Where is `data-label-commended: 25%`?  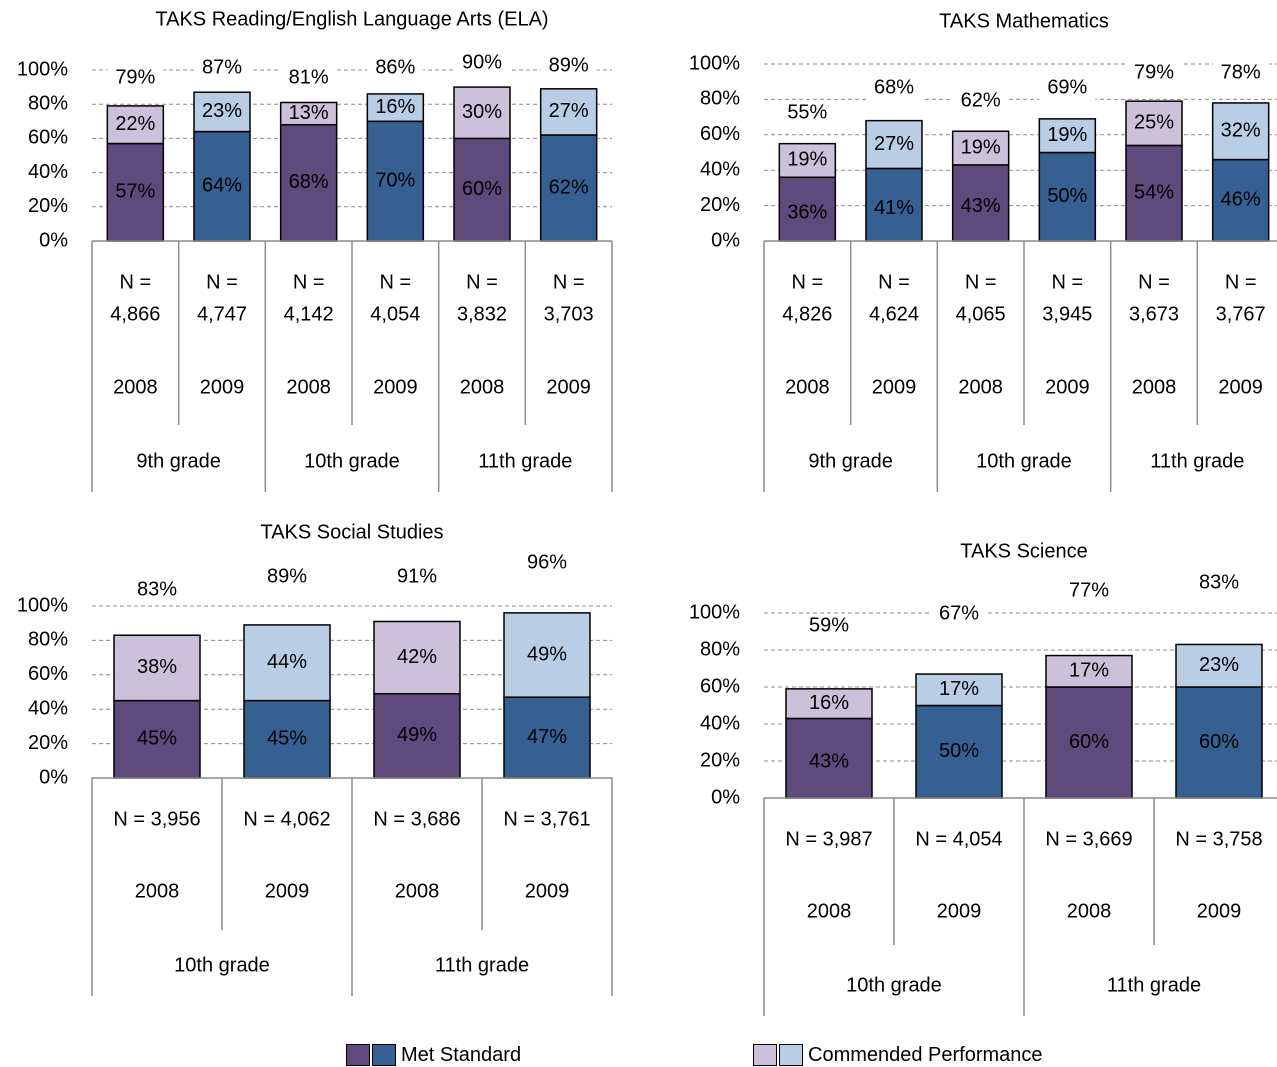
data-label-commended: 25% is located at coordinates (1154, 123).